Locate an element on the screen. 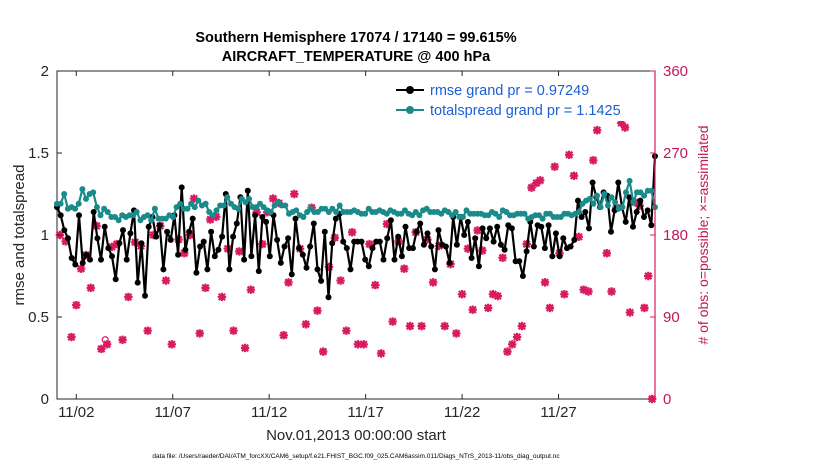 This screenshot has width=830, height=470. y-right-tick-label-2: 180 is located at coordinates (675, 235).